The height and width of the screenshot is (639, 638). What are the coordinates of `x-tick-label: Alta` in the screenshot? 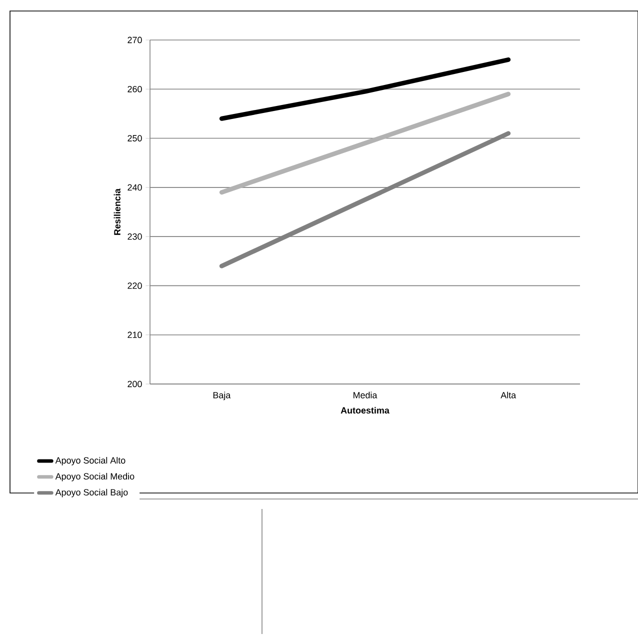 It's located at (508, 395).